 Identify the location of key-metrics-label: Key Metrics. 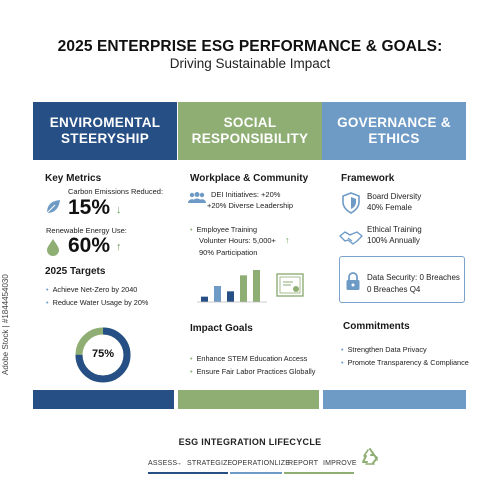
(73, 178).